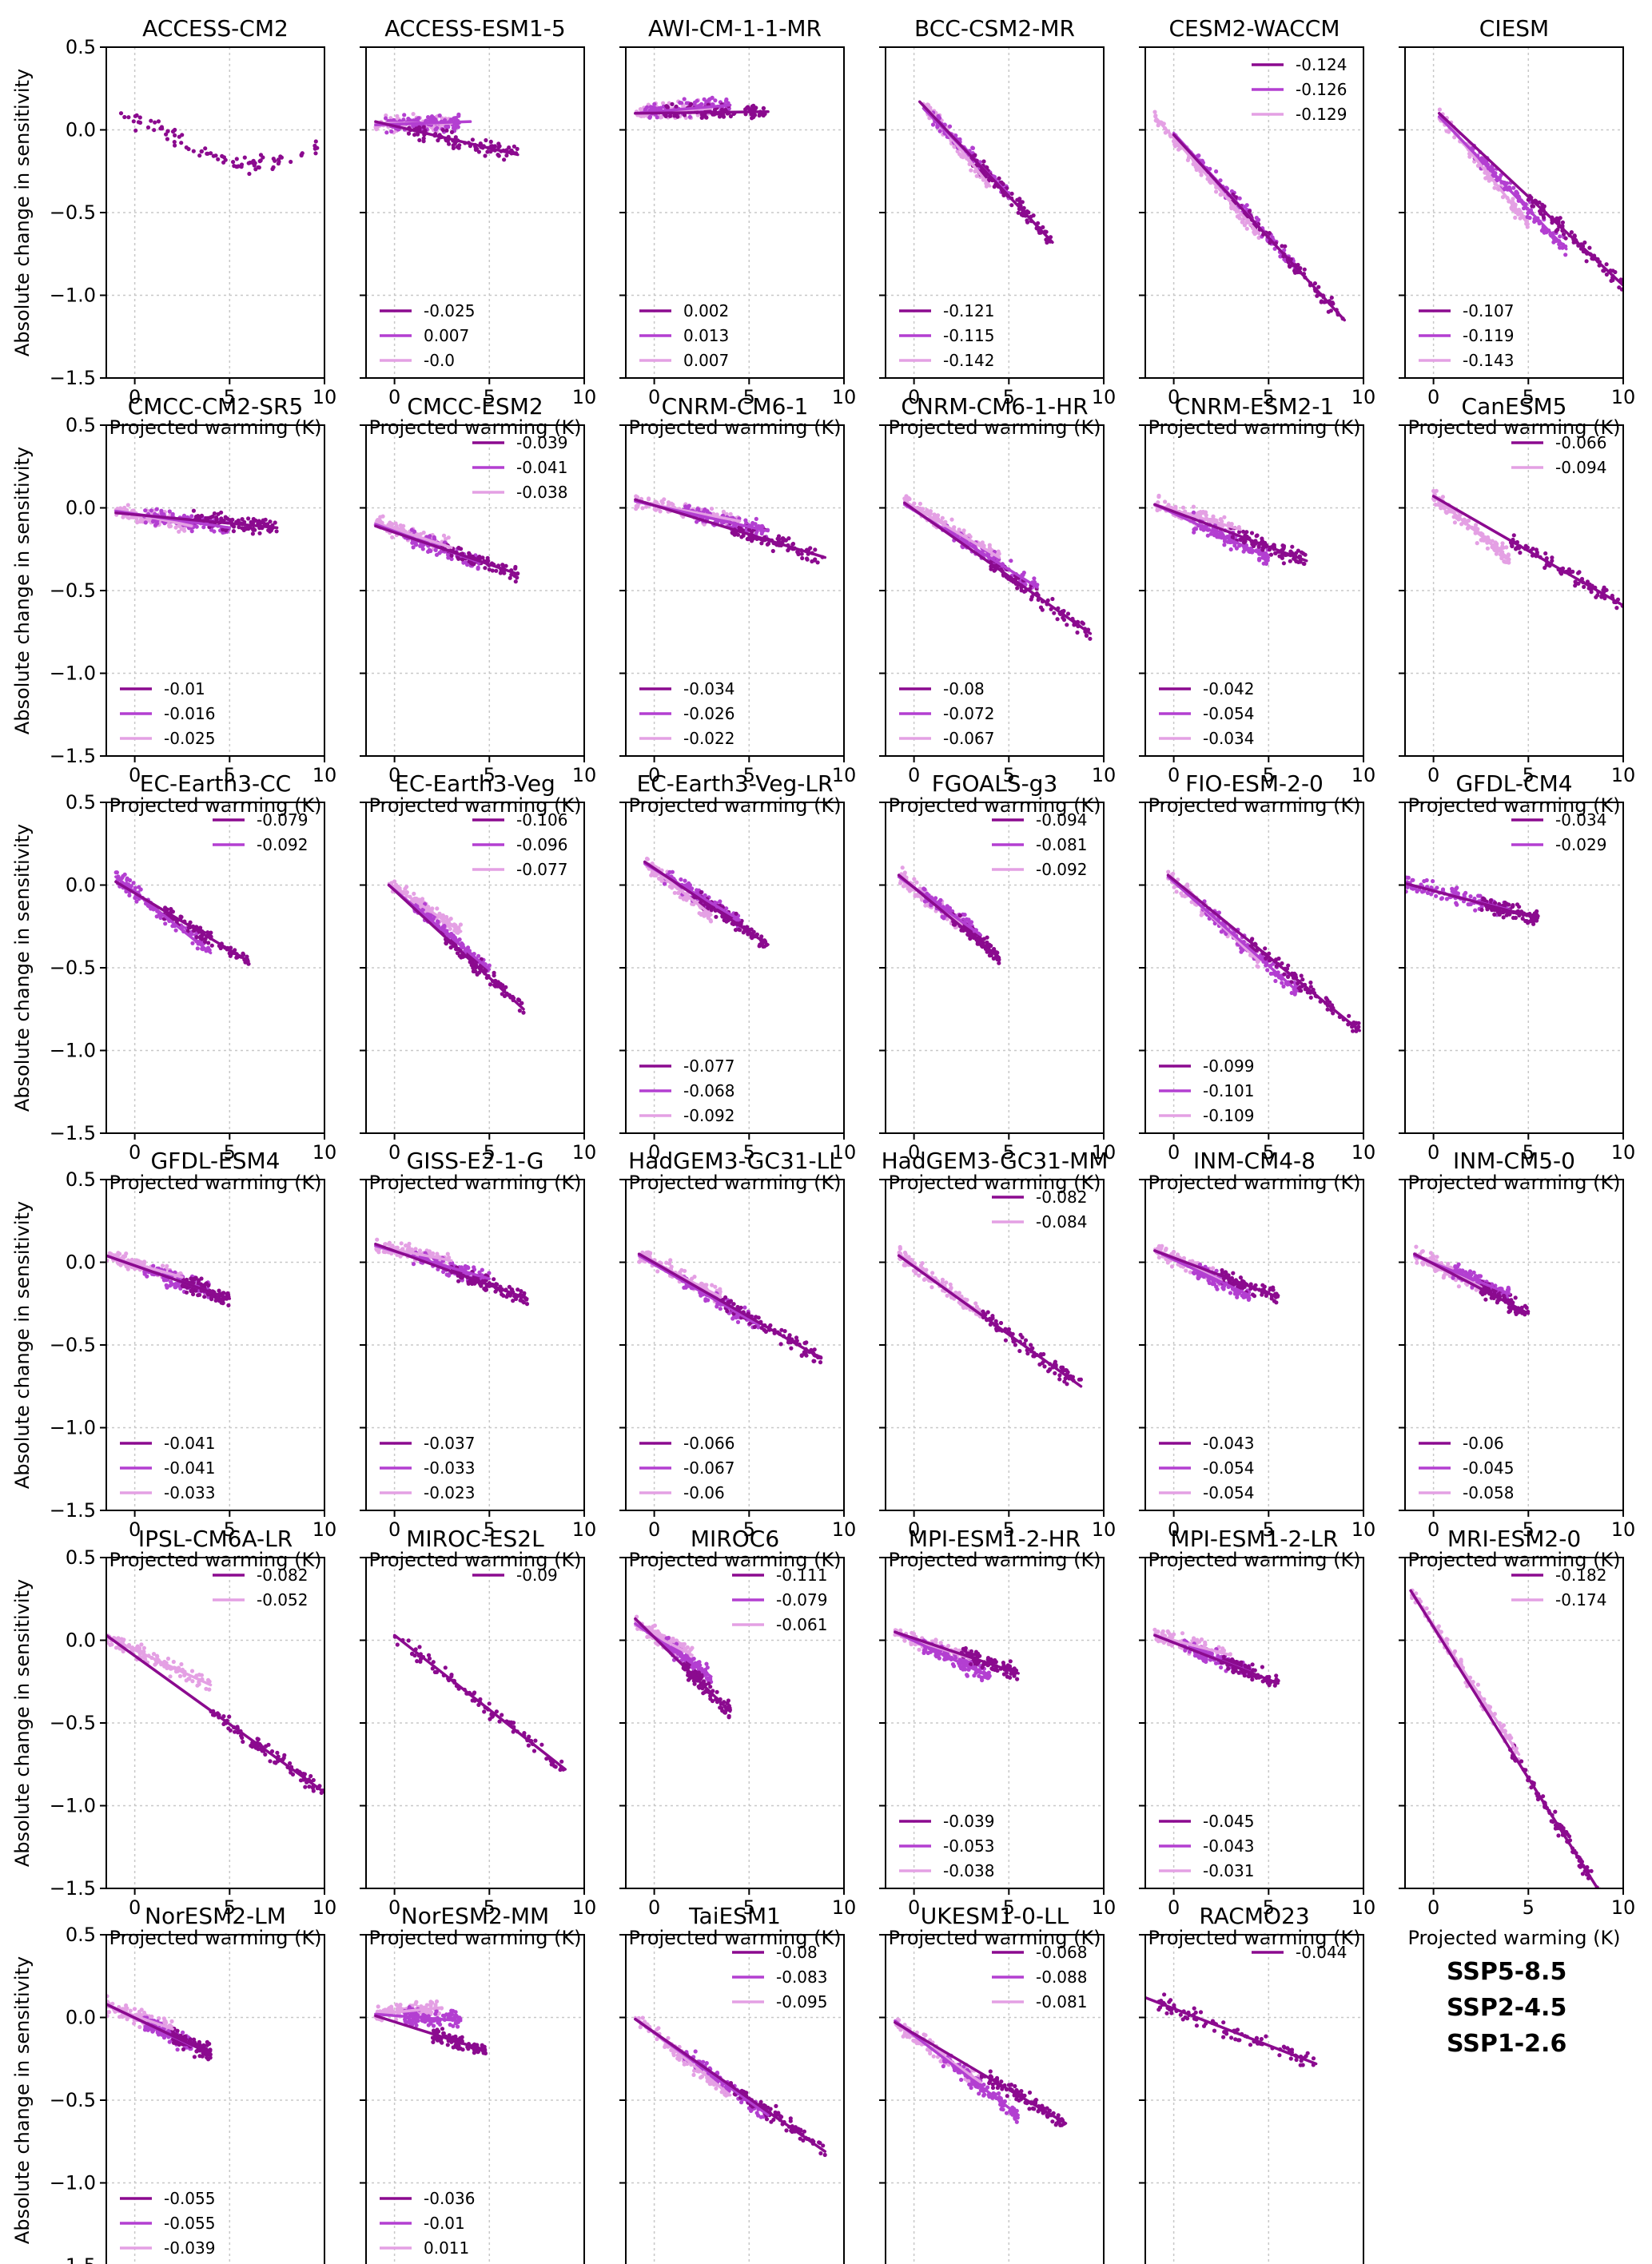  What do you see at coordinates (282, 844) in the screenshot?
I see `legend-slope-value: -0.092` at bounding box center [282, 844].